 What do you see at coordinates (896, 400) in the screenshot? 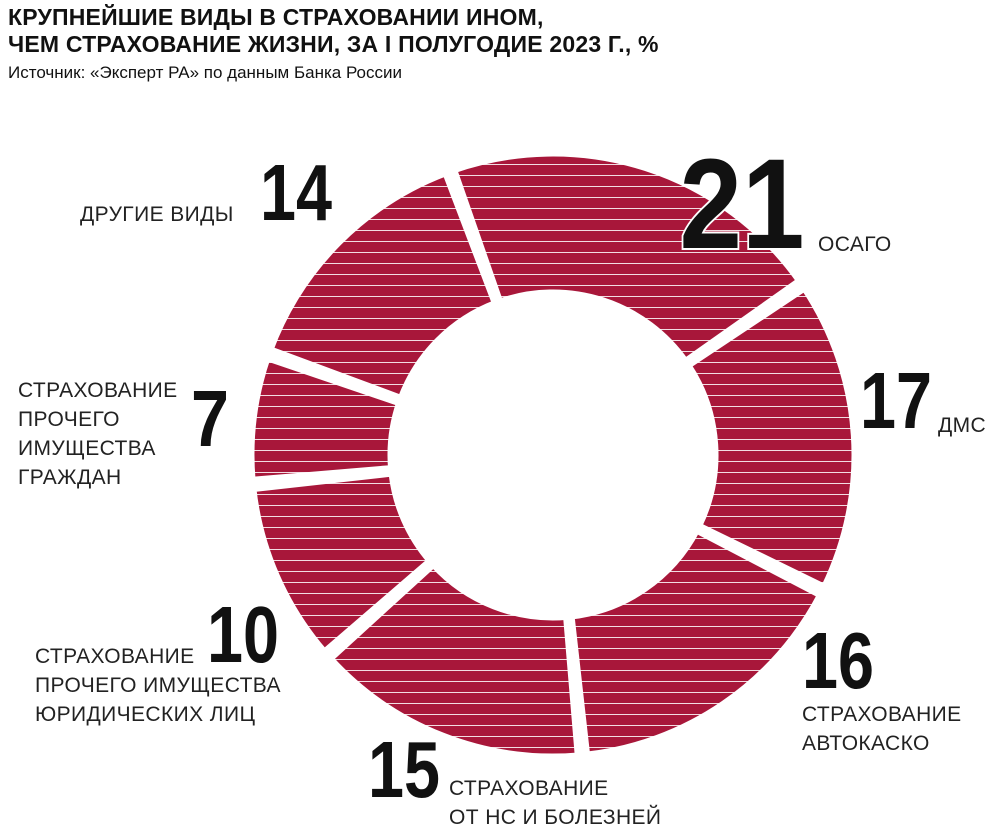
I see `slice-value-2: 17` at bounding box center [896, 400].